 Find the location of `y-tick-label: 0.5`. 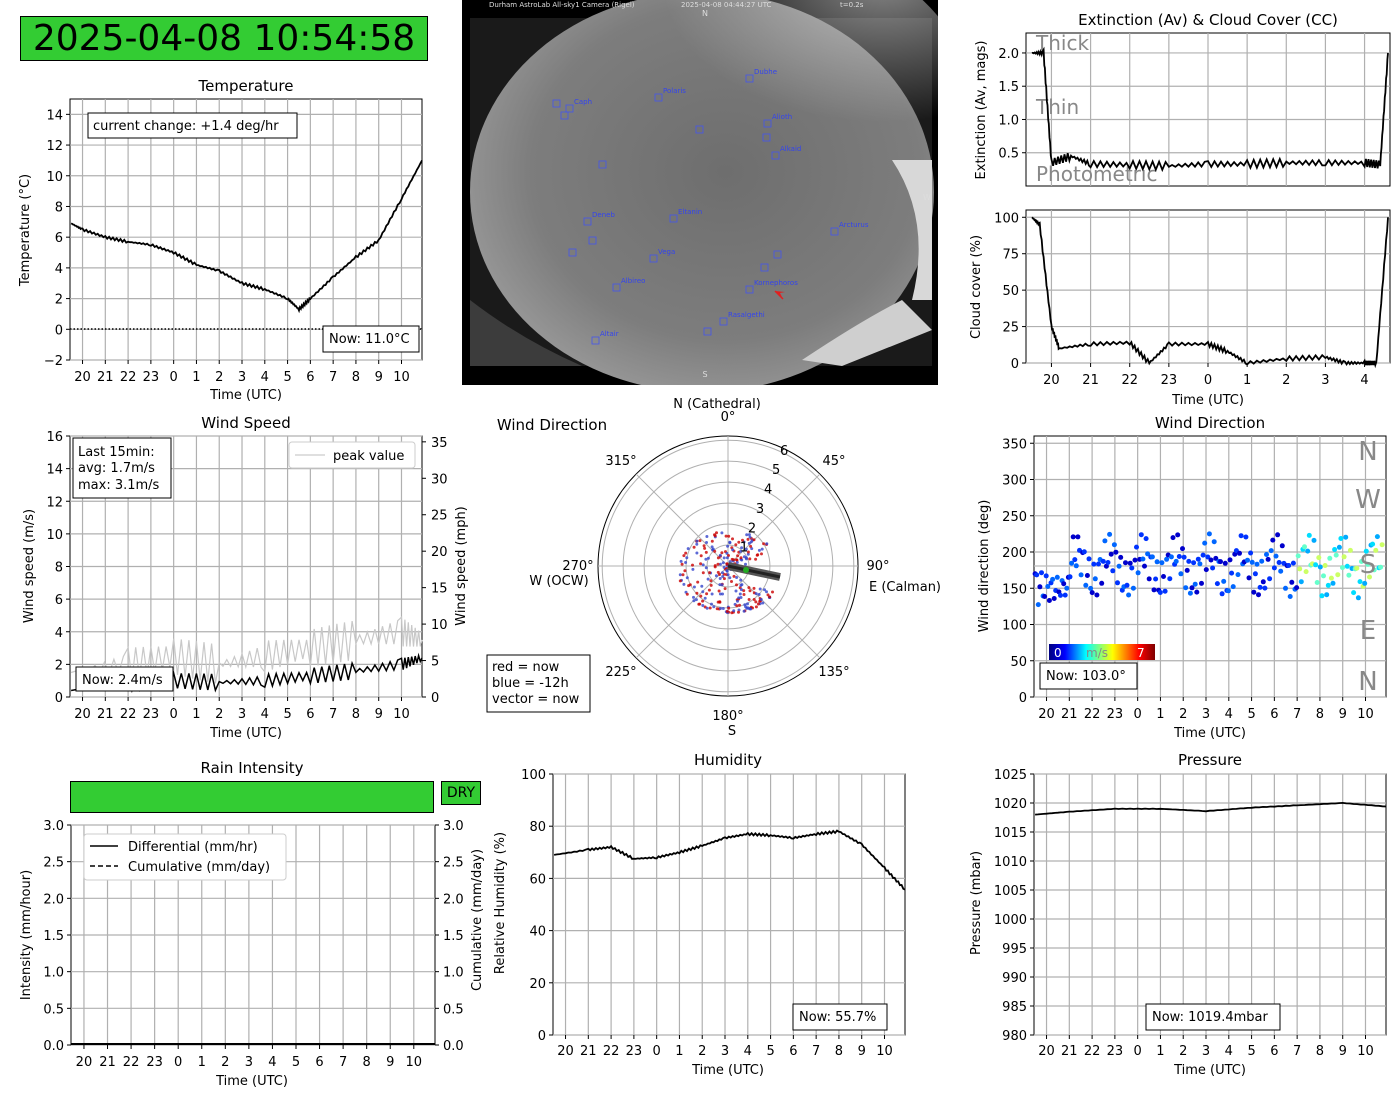

y-tick-label: 0.5 is located at coordinates (1008, 154).